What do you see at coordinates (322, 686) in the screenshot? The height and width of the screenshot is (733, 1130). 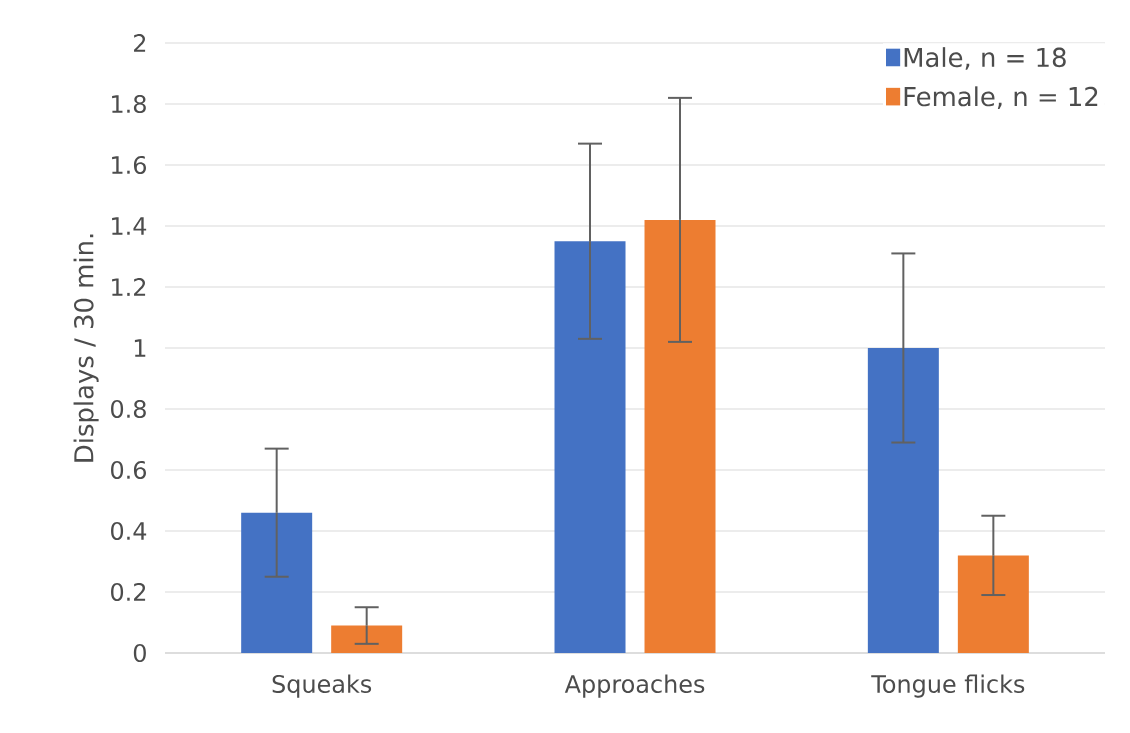 I see `x-tick-label: Squeaks` at bounding box center [322, 686].